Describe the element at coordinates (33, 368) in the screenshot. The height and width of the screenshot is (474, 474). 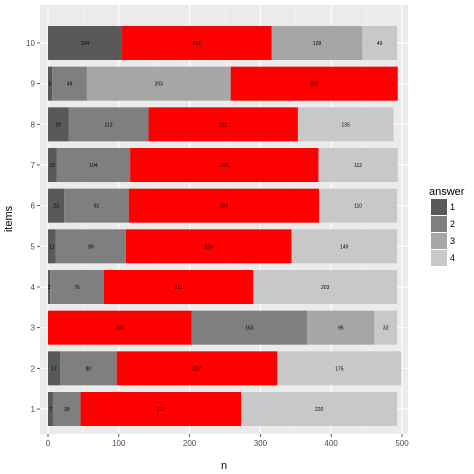
I see `y-tick-label: 2` at that location.